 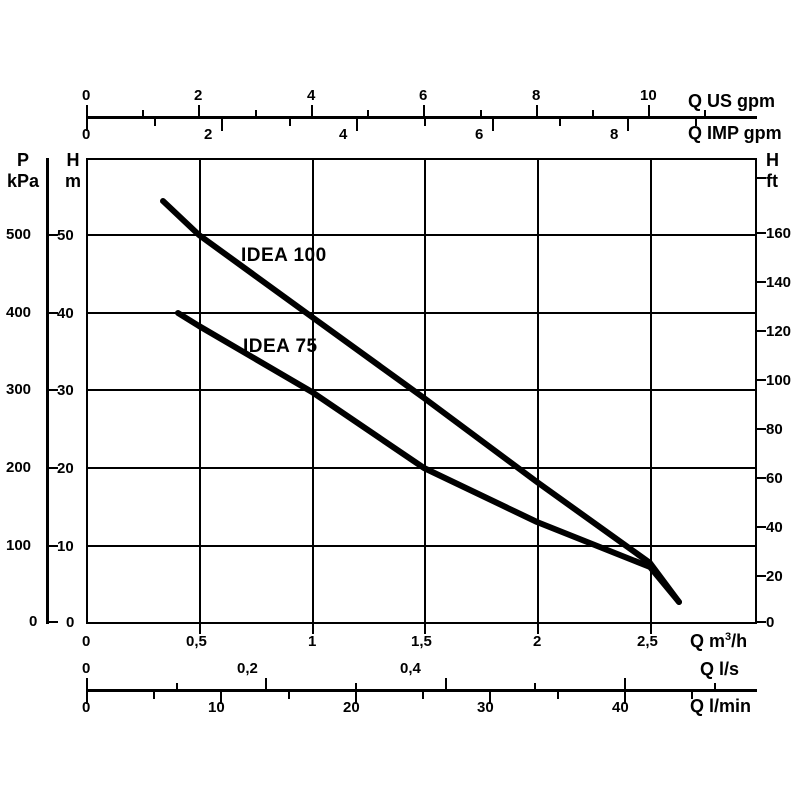 What do you see at coordinates (719, 641) in the screenshot?
I see `q-m3h-axis-title: Q m3/h` at bounding box center [719, 641].